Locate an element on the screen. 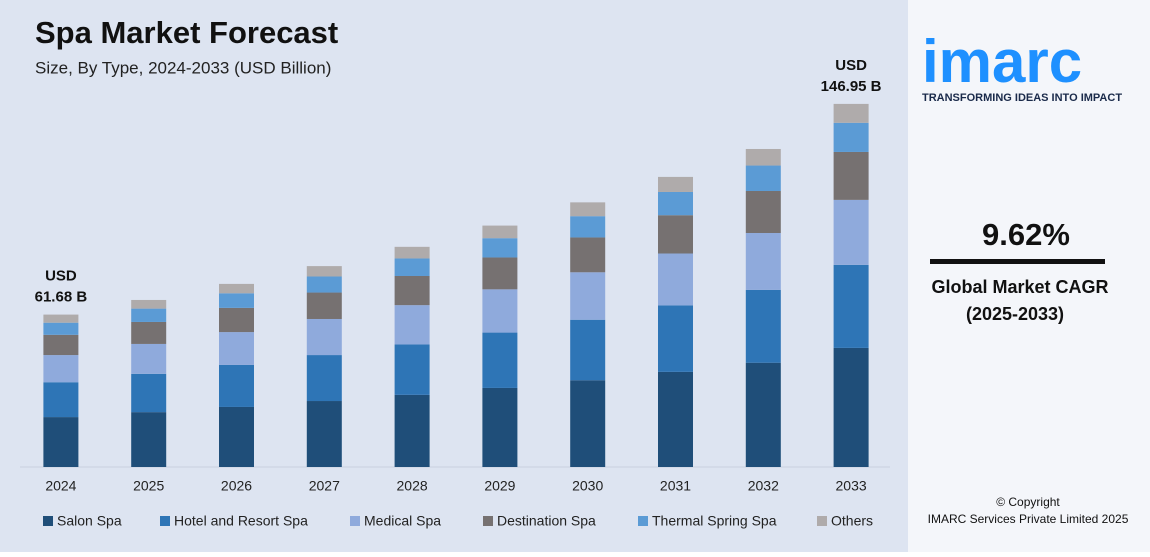 The width and height of the screenshot is (1150, 557). cagr-period: (2025-2033) is located at coordinates (1015, 314).